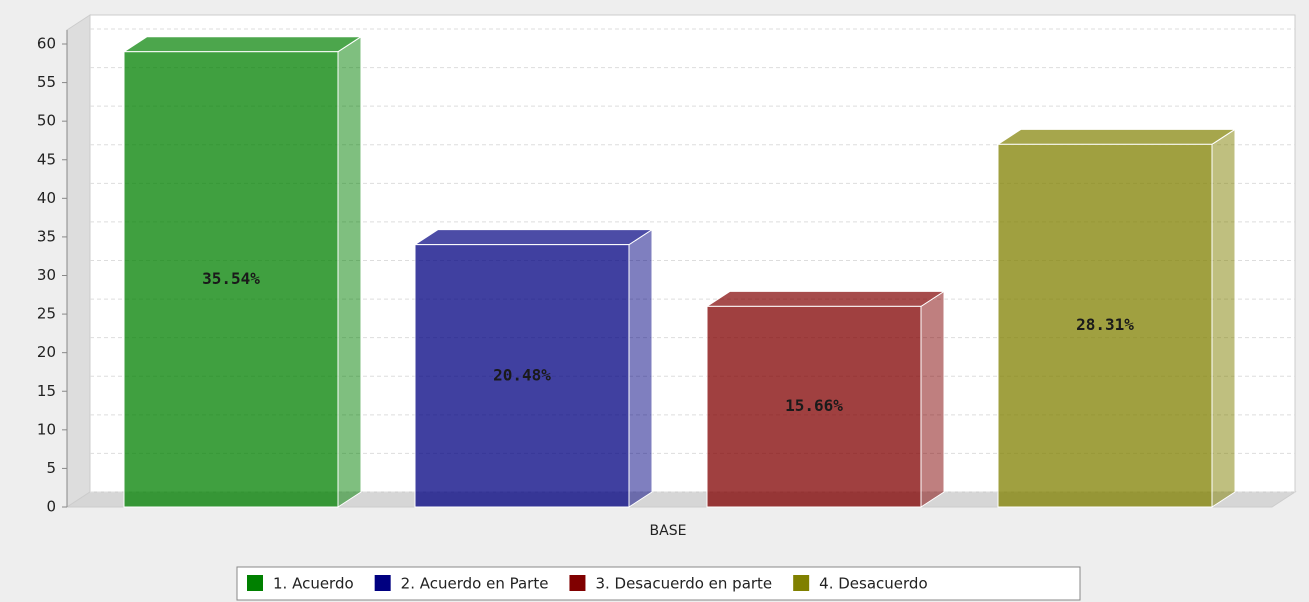 The height and width of the screenshot is (602, 1309). I want to click on x-tick-label: BASE, so click(668, 531).